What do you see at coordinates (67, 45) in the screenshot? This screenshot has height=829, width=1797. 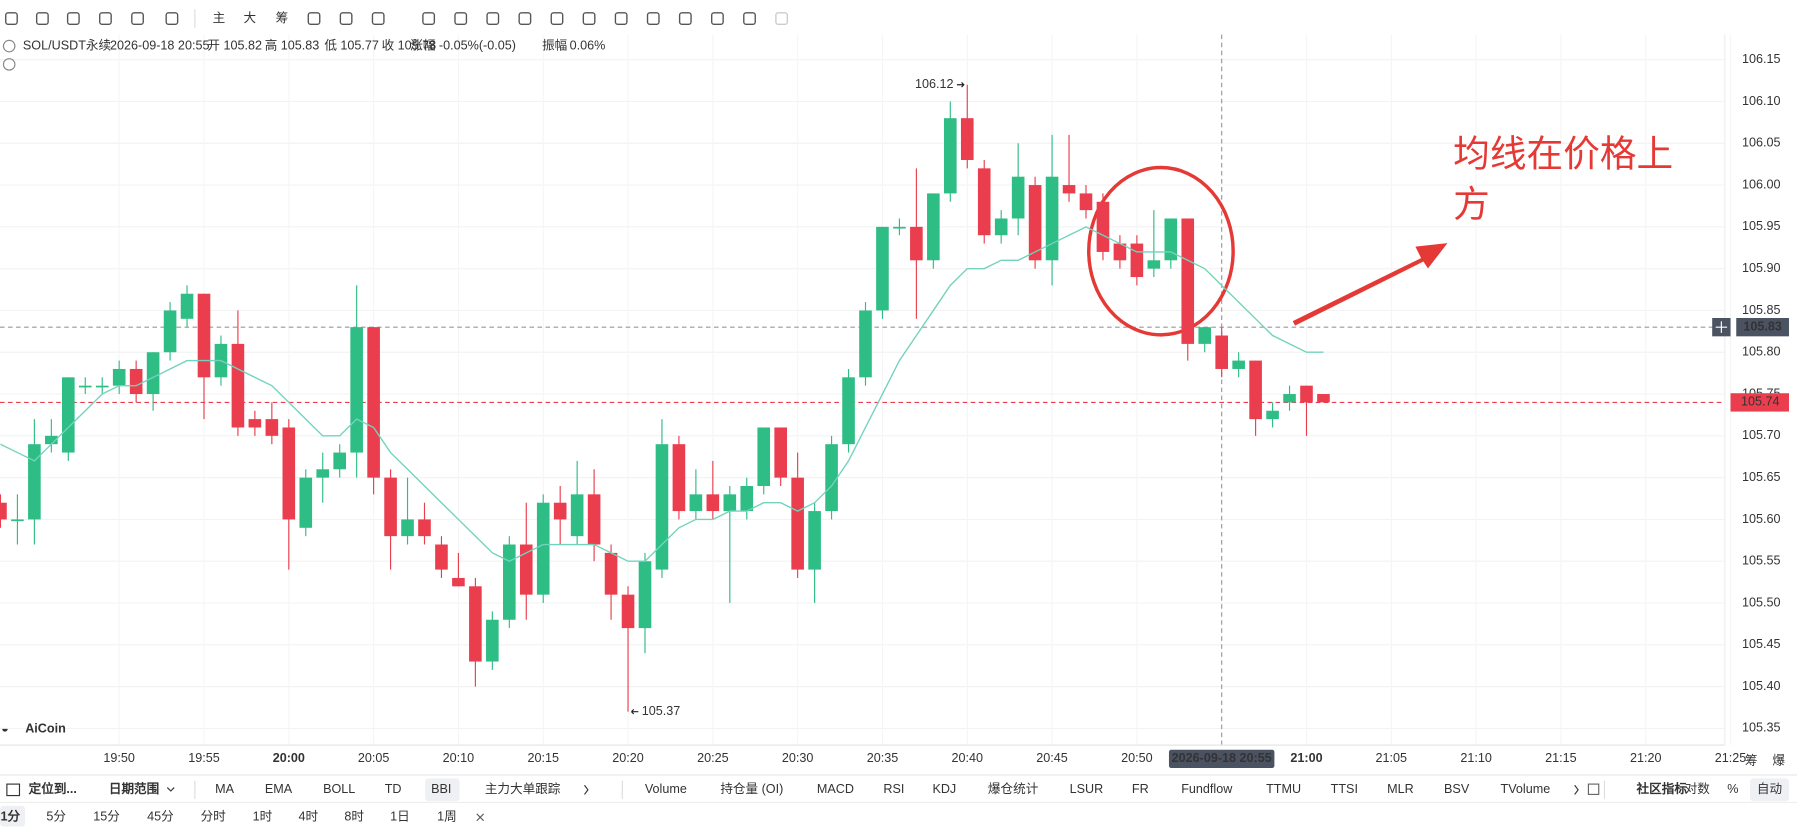 I see `header-symbol: SOL/USDT永续` at bounding box center [67, 45].